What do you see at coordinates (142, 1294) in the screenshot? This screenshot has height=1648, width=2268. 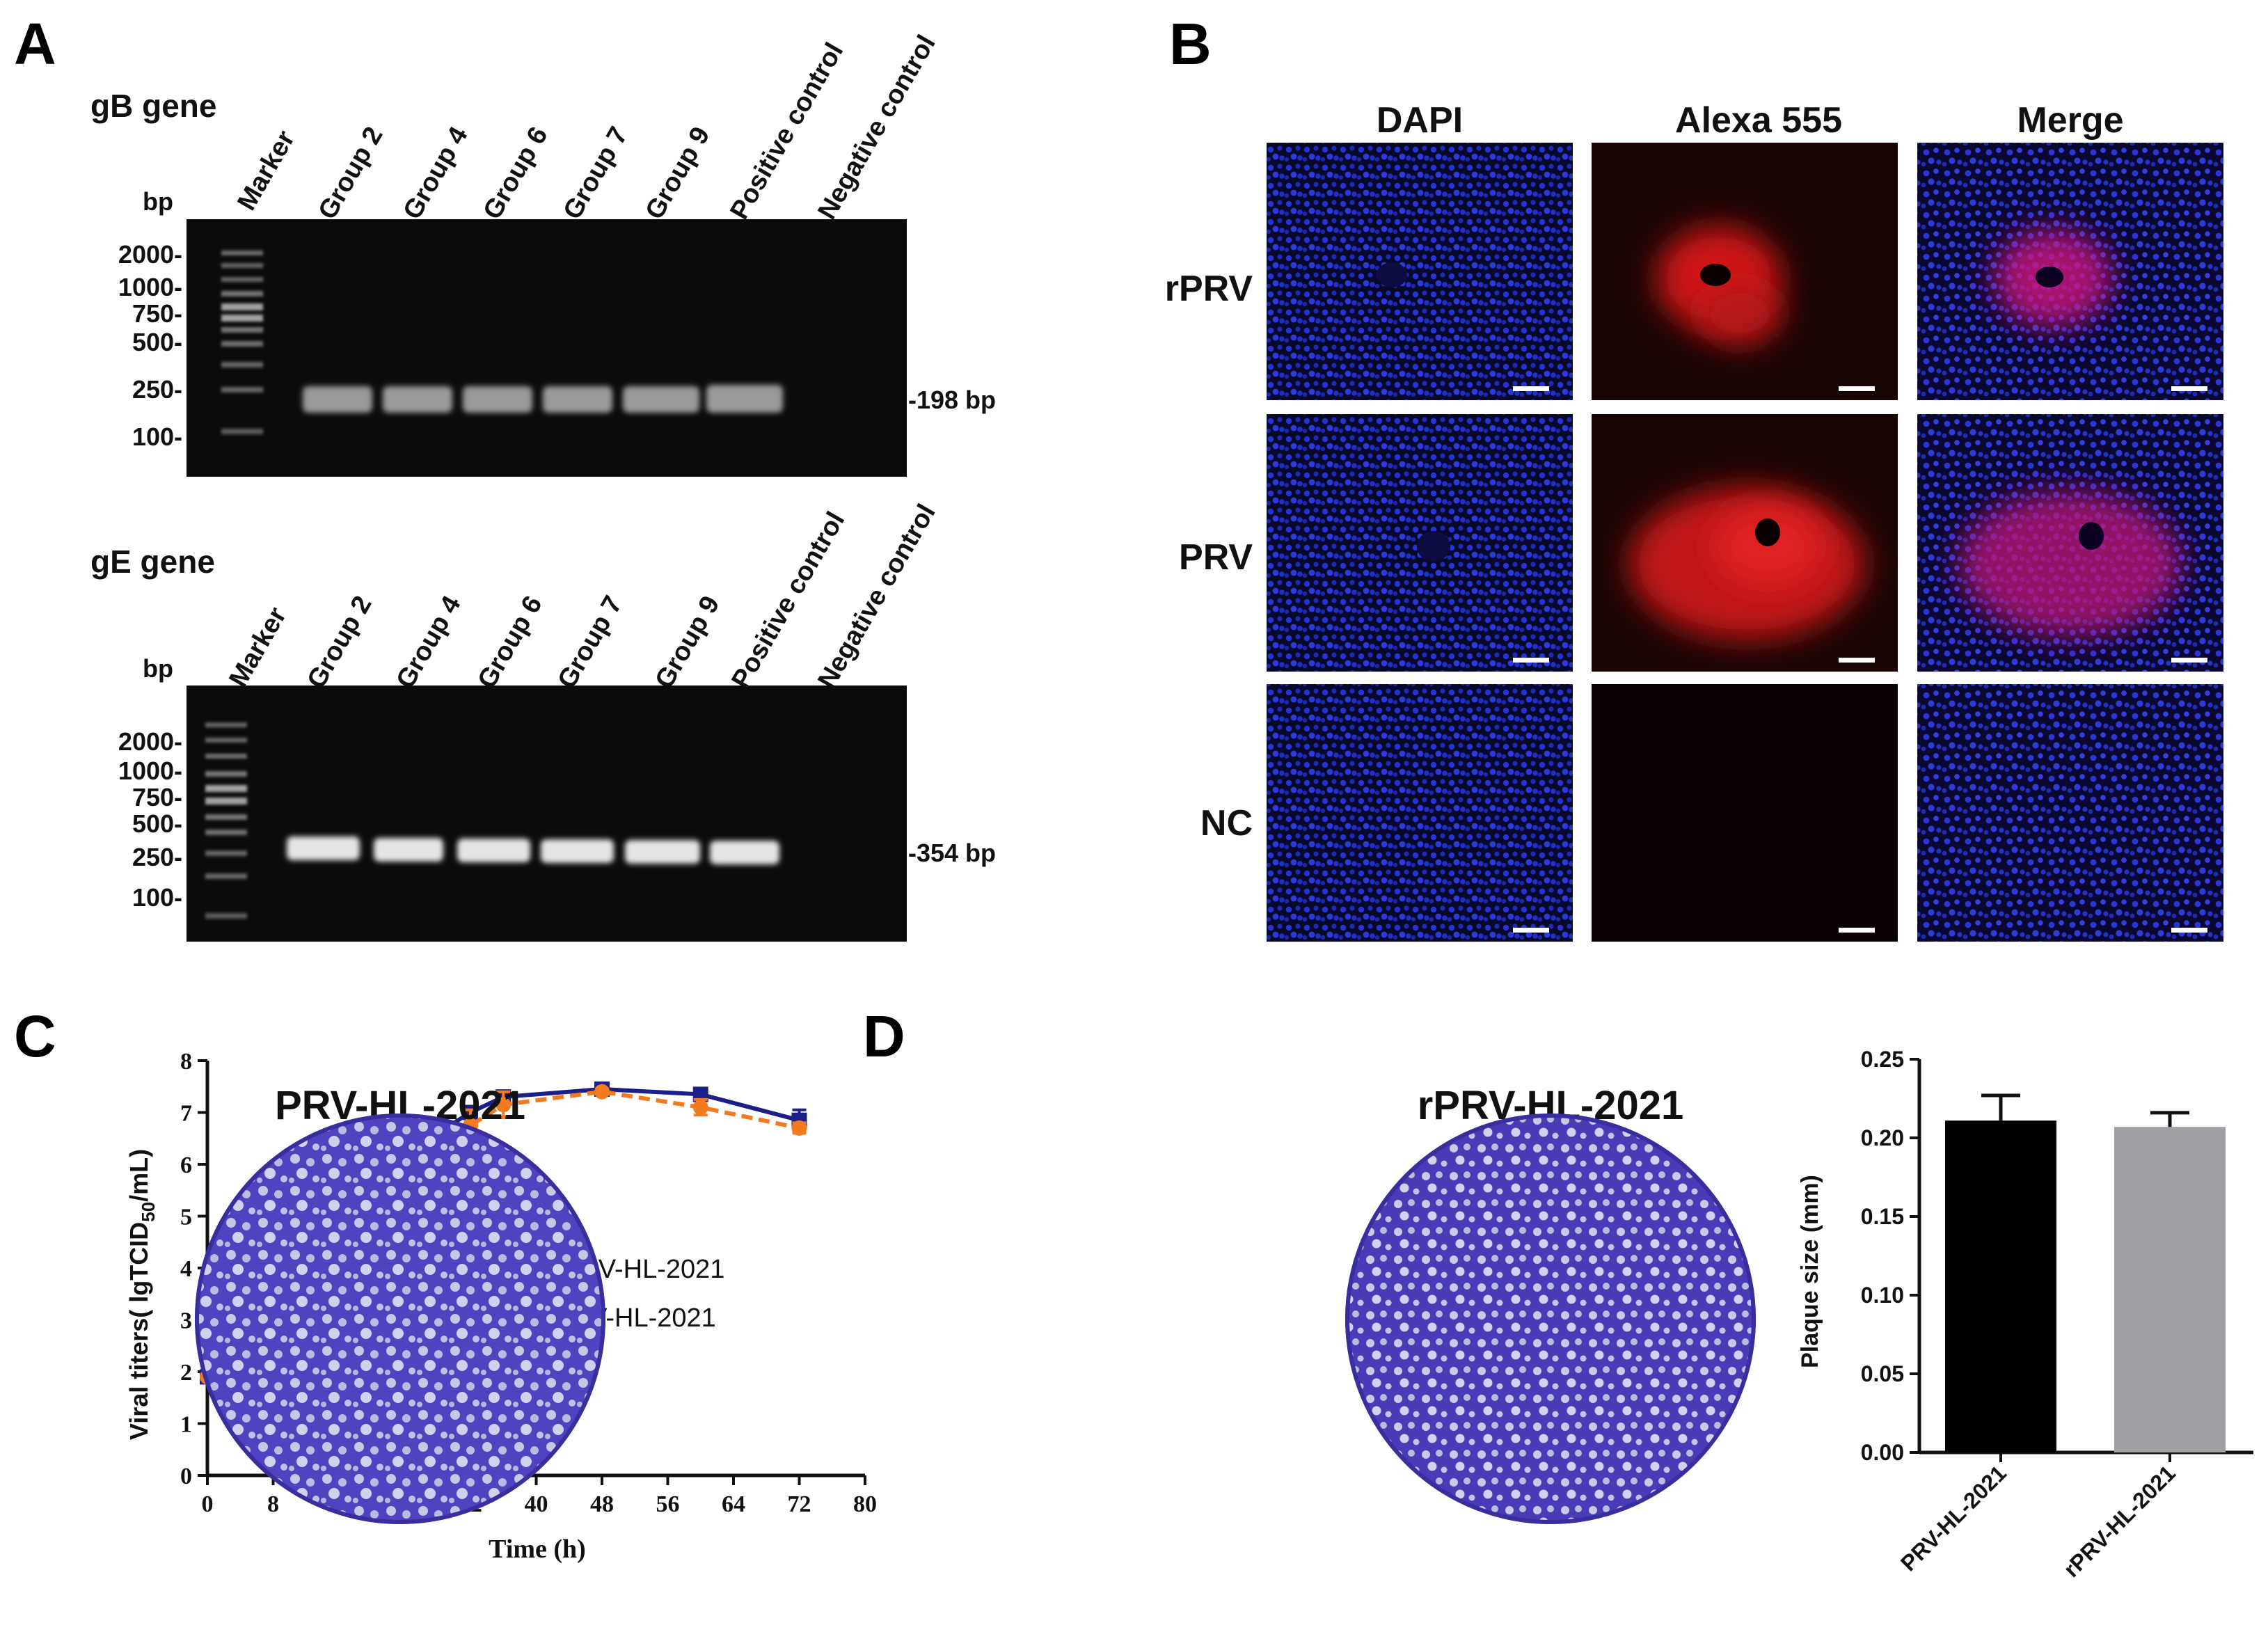 I see `chart-c-ylabel: Viral titers( lgTCID50/mL)` at bounding box center [142, 1294].